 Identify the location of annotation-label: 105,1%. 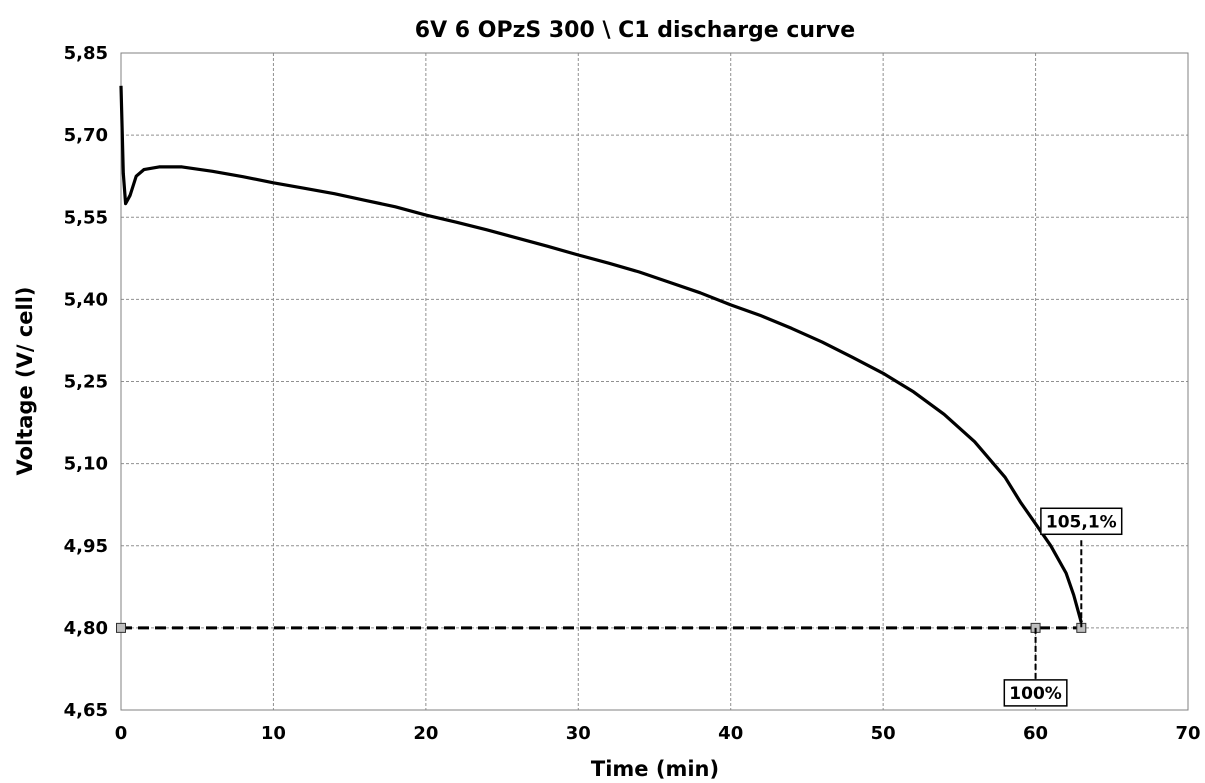
(1081, 521).